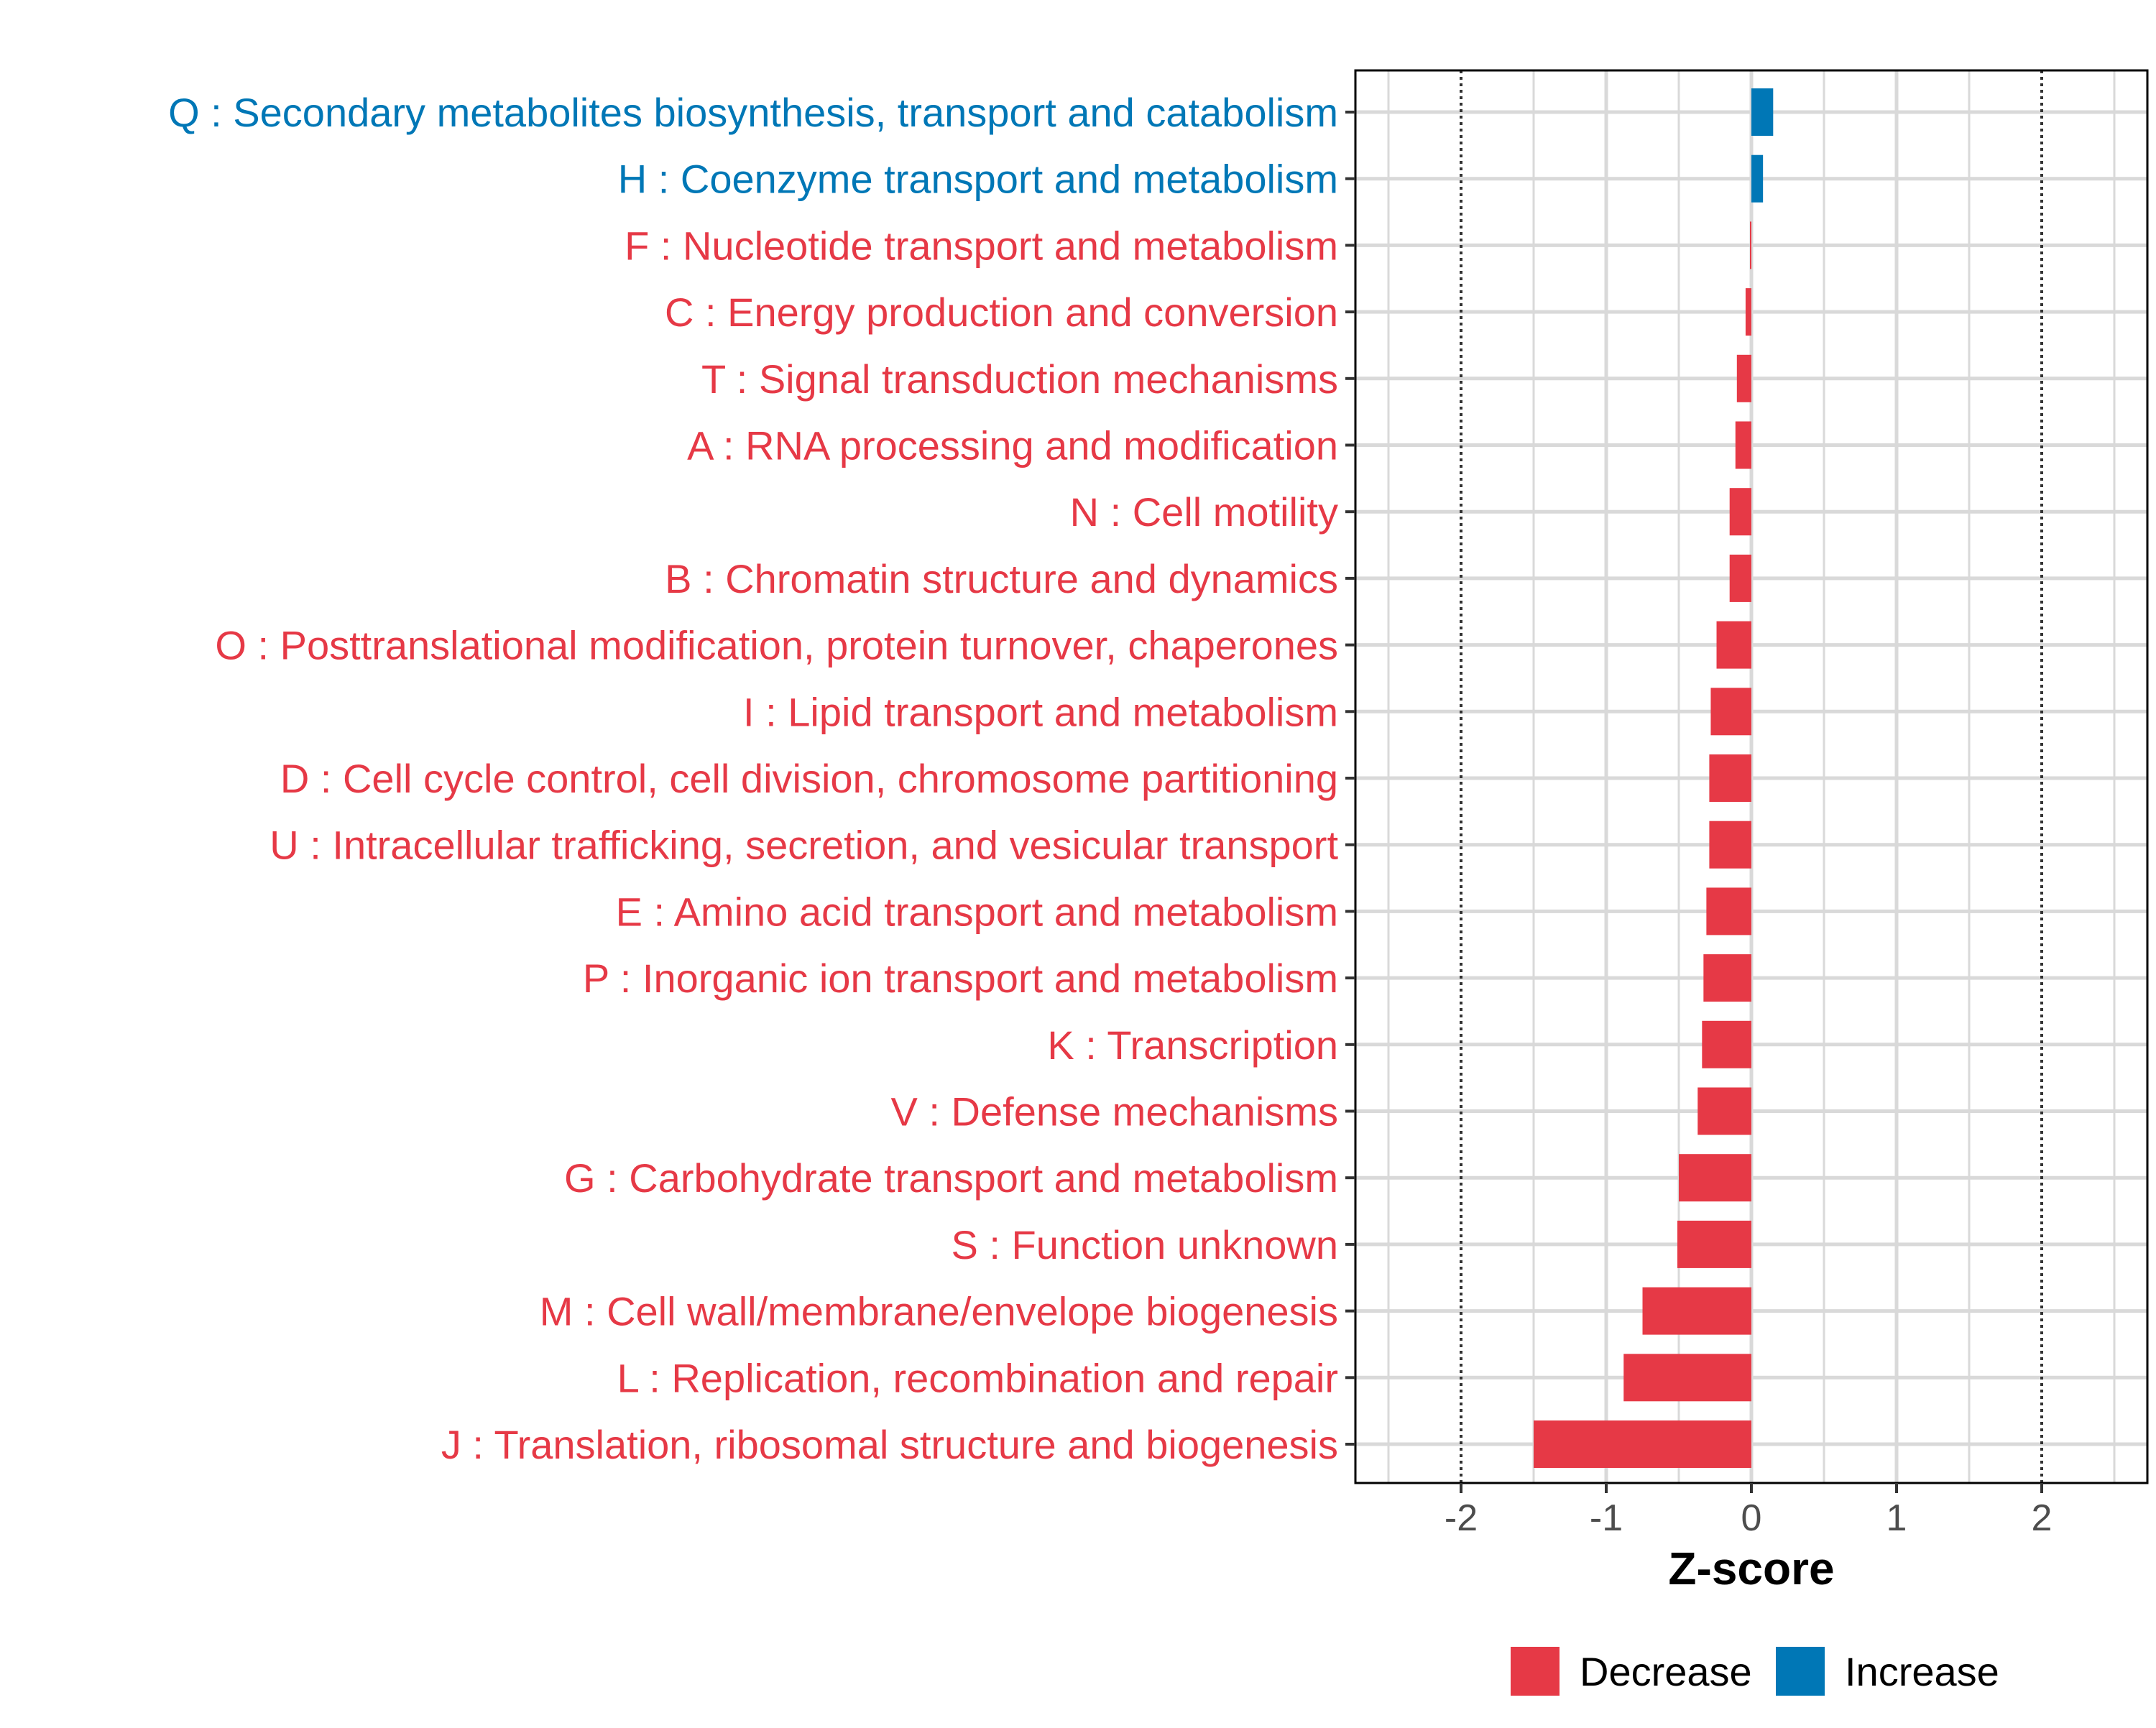 Image resolution: width=2156 pixels, height=1728 pixels. Describe the element at coordinates (977, 912) in the screenshot. I see `category-label: E : Amino acid transport and metabolism` at that location.